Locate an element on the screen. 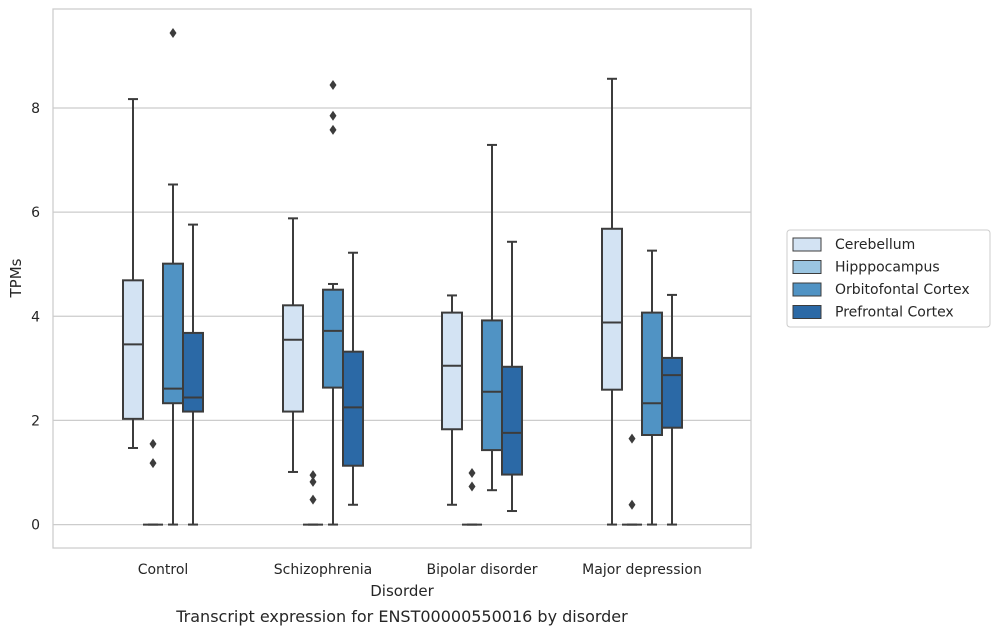  x-tick-label: Control is located at coordinates (163, 570).